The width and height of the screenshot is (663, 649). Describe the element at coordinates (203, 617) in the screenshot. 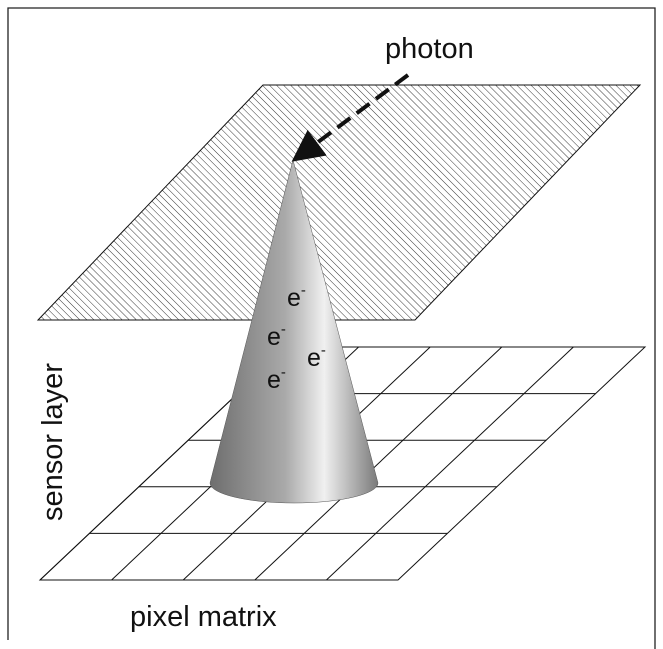

I see `pixel-matrix-label: pixel matrix` at that location.